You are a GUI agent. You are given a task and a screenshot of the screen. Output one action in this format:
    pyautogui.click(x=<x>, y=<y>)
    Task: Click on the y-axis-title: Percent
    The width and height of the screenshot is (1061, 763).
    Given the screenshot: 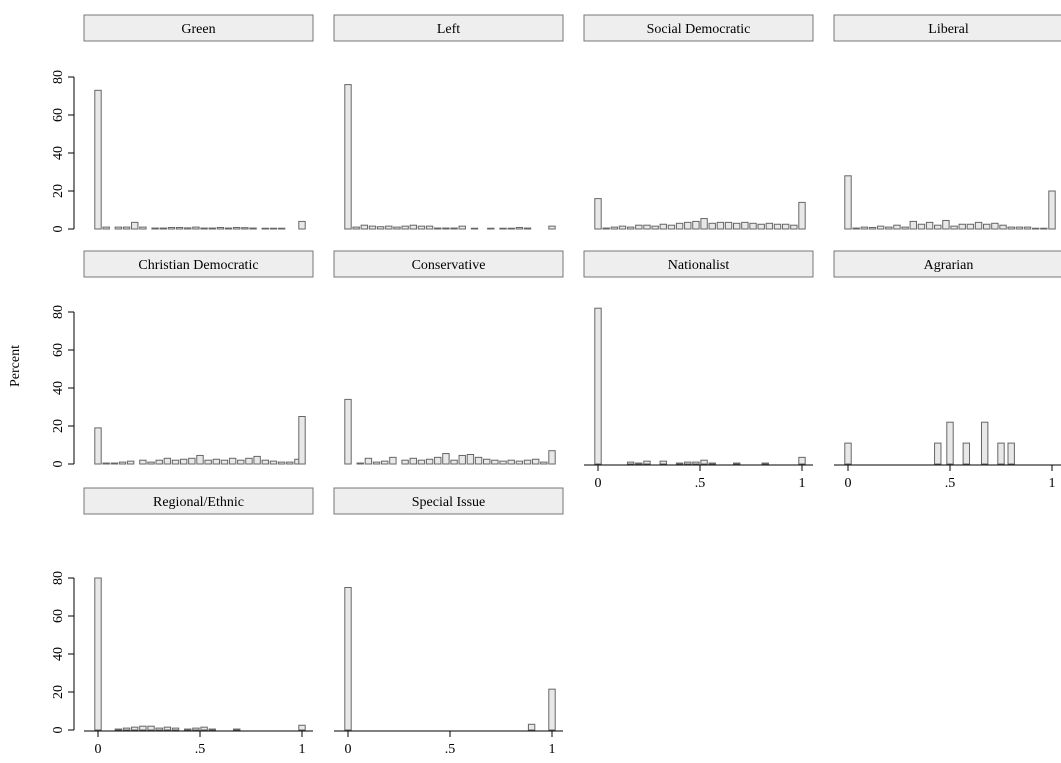 What is the action you would take?
    pyautogui.click(x=15, y=366)
    